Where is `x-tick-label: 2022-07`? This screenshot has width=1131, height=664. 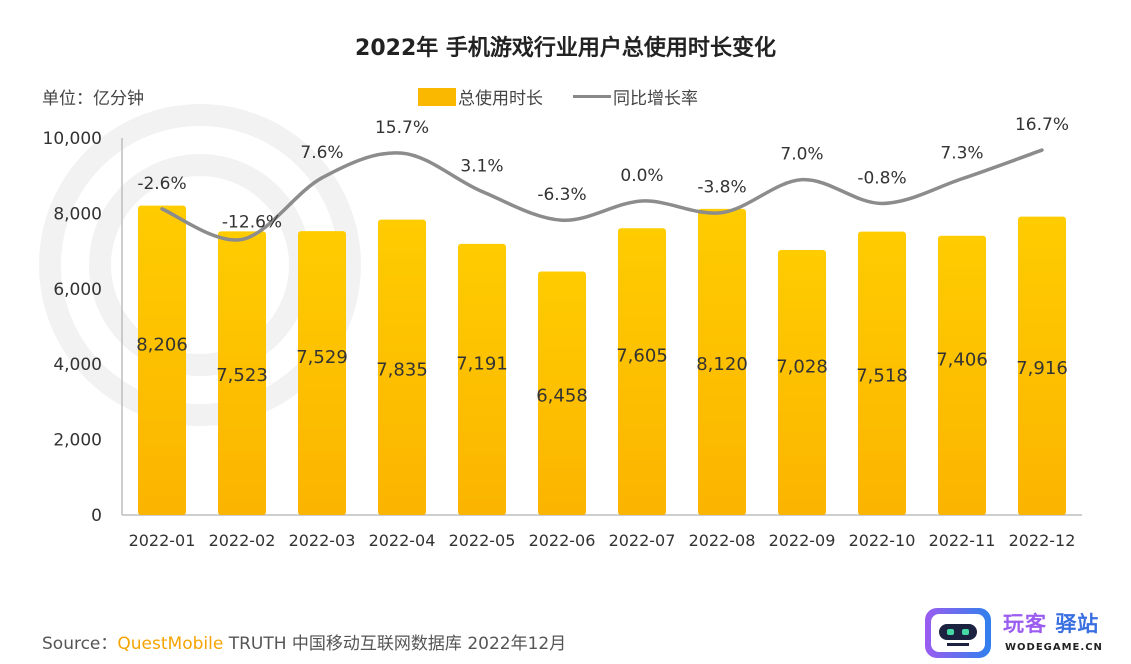 x-tick-label: 2022-07 is located at coordinates (642, 540).